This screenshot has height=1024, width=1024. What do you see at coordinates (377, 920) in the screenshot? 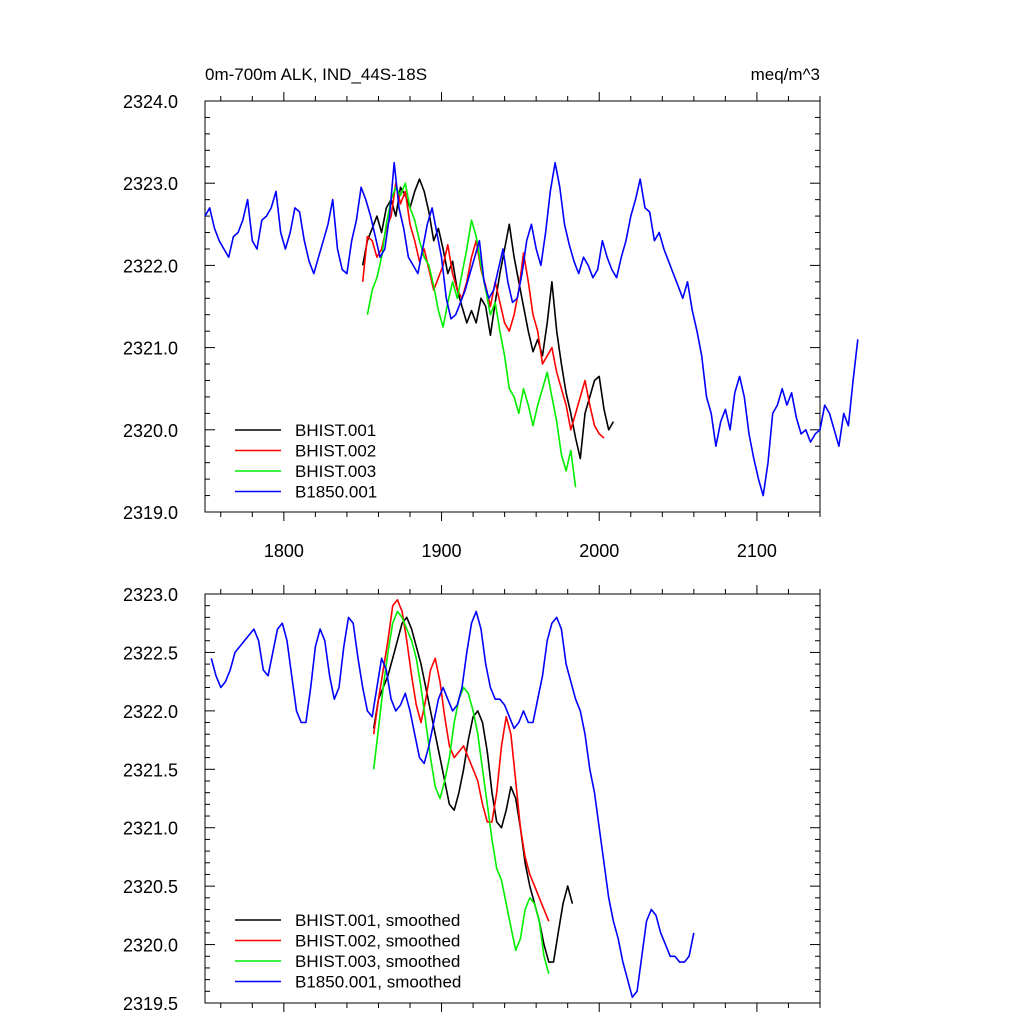
I see `legend-label: BHIST.001, smoothed` at bounding box center [377, 920].